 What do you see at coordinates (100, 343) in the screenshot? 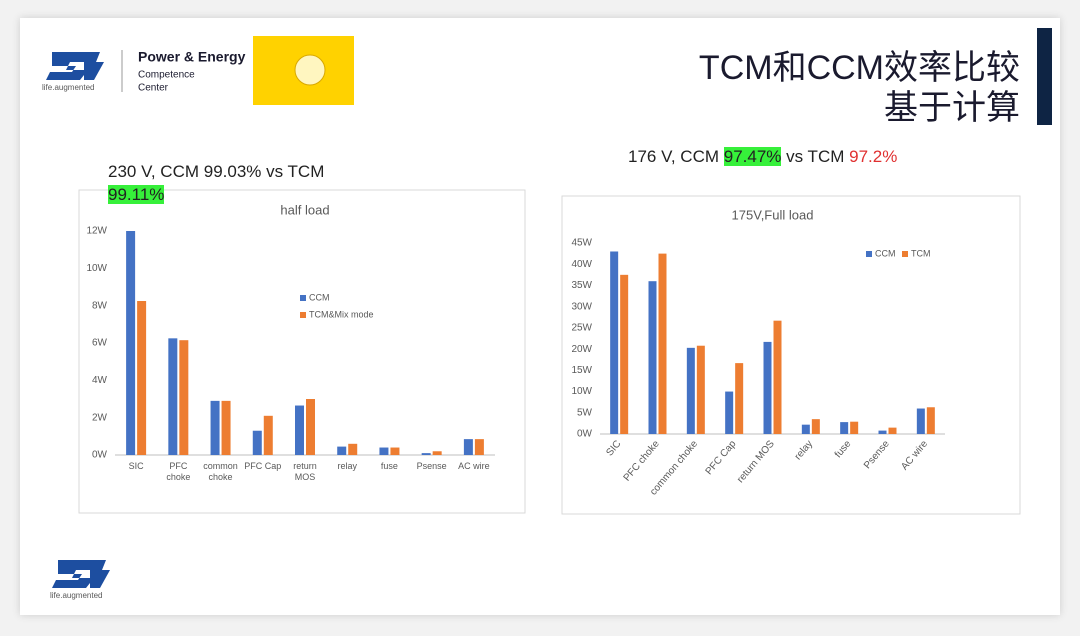
I see `y-tick-label: 6W` at bounding box center [100, 343].